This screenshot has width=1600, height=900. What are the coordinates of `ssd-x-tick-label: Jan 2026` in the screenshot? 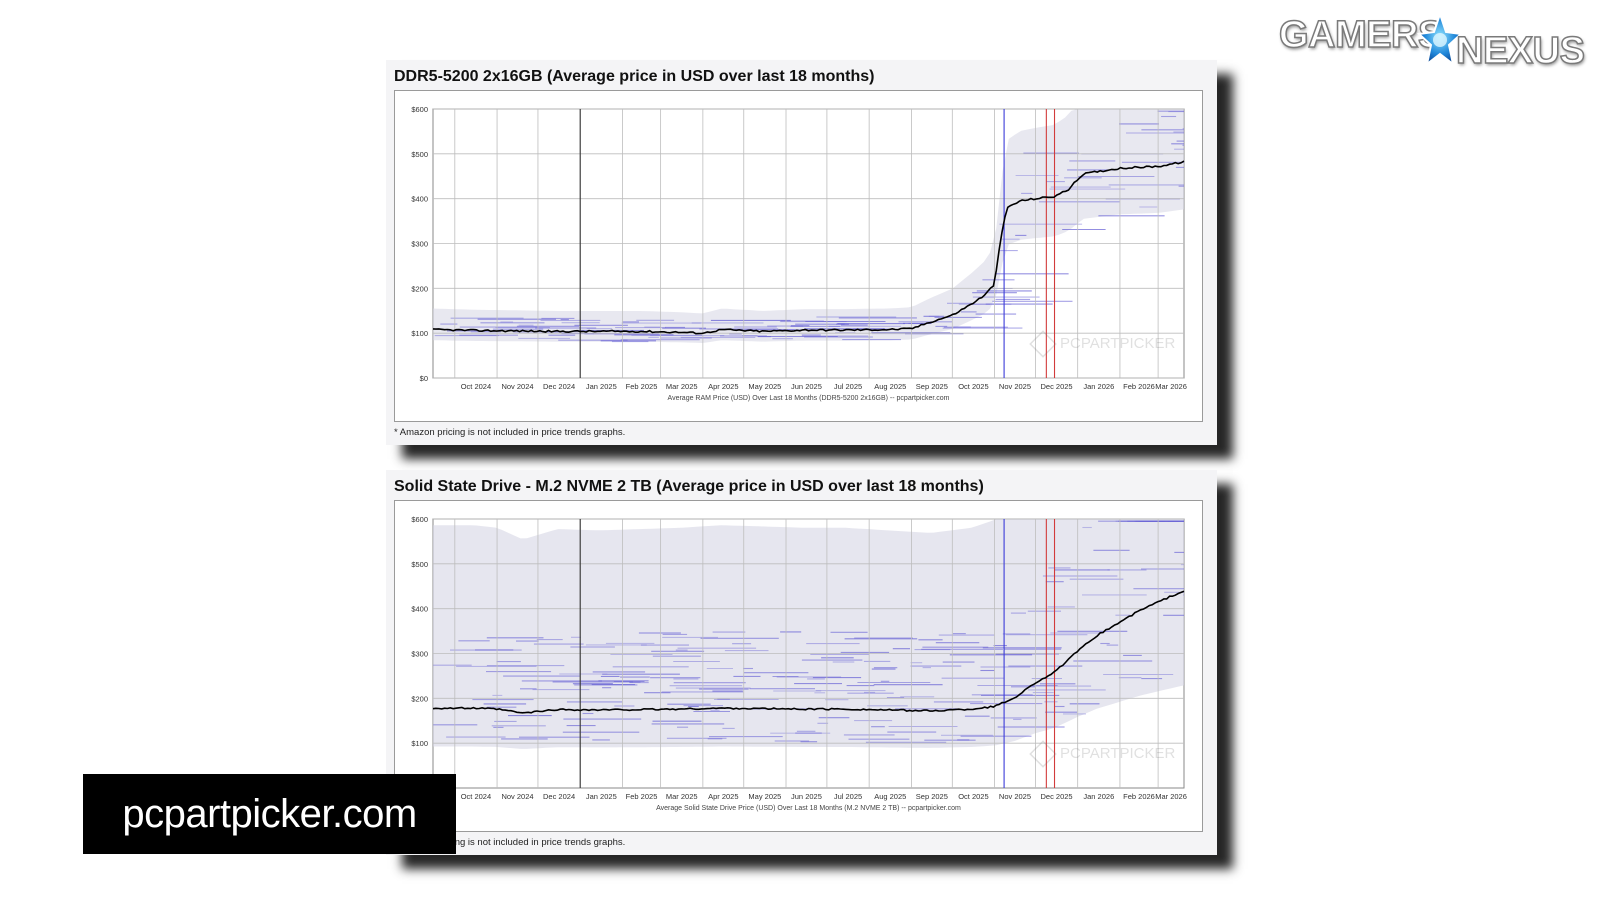 It's located at (1098, 796).